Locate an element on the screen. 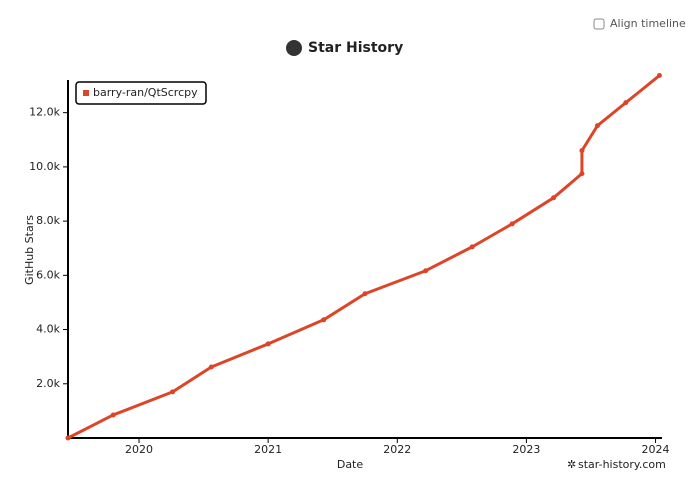  x-tick-label: 2024 is located at coordinates (656, 449).